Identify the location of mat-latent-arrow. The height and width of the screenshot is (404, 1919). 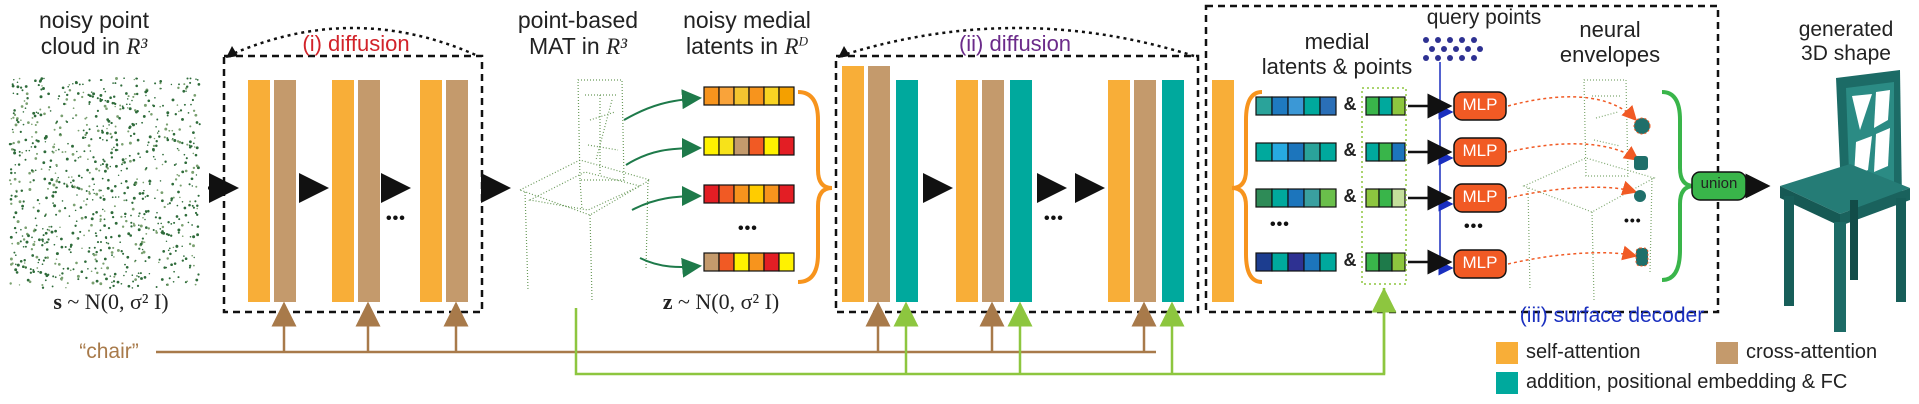
(663, 152).